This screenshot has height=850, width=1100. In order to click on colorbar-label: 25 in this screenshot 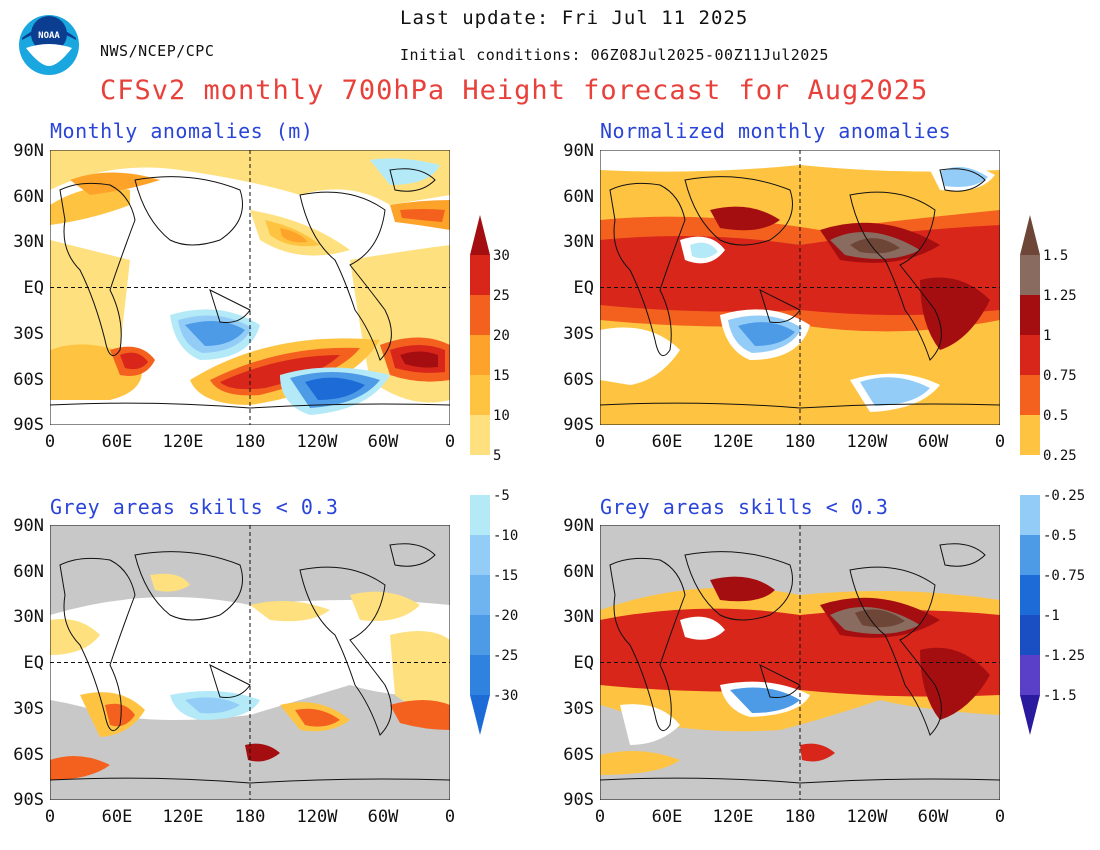, I will do `click(501, 296)`.